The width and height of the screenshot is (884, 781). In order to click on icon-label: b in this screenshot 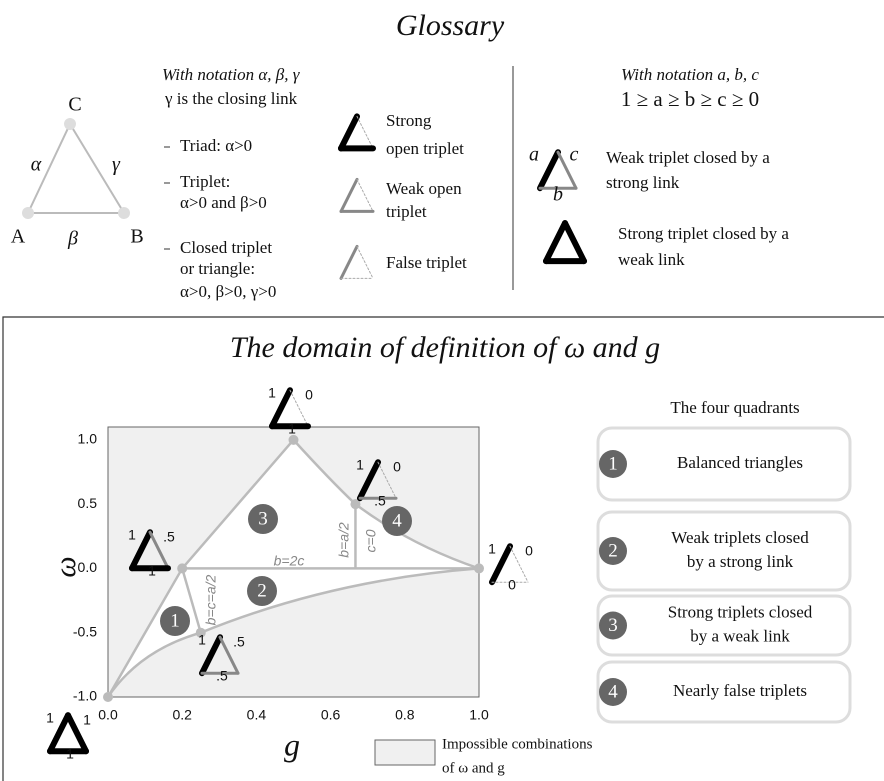, I will do `click(558, 195)`.